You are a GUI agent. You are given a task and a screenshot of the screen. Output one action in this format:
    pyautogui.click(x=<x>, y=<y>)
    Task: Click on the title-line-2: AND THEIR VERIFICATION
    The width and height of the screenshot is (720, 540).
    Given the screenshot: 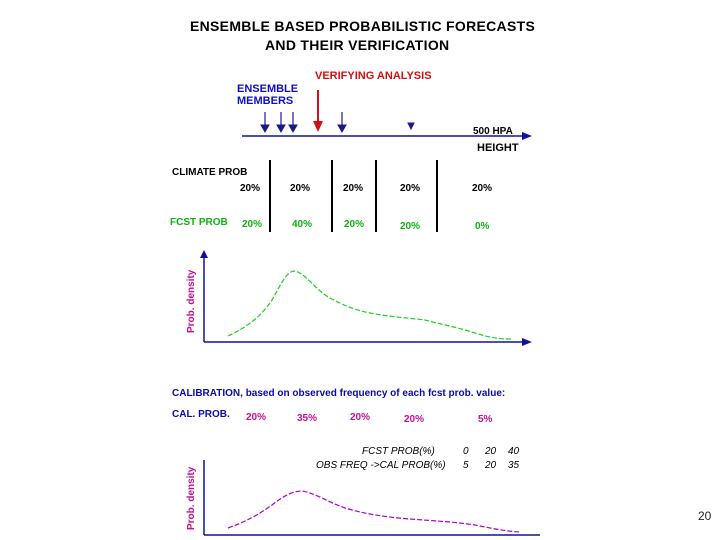 What is the action you would take?
    pyautogui.click(x=357, y=45)
    